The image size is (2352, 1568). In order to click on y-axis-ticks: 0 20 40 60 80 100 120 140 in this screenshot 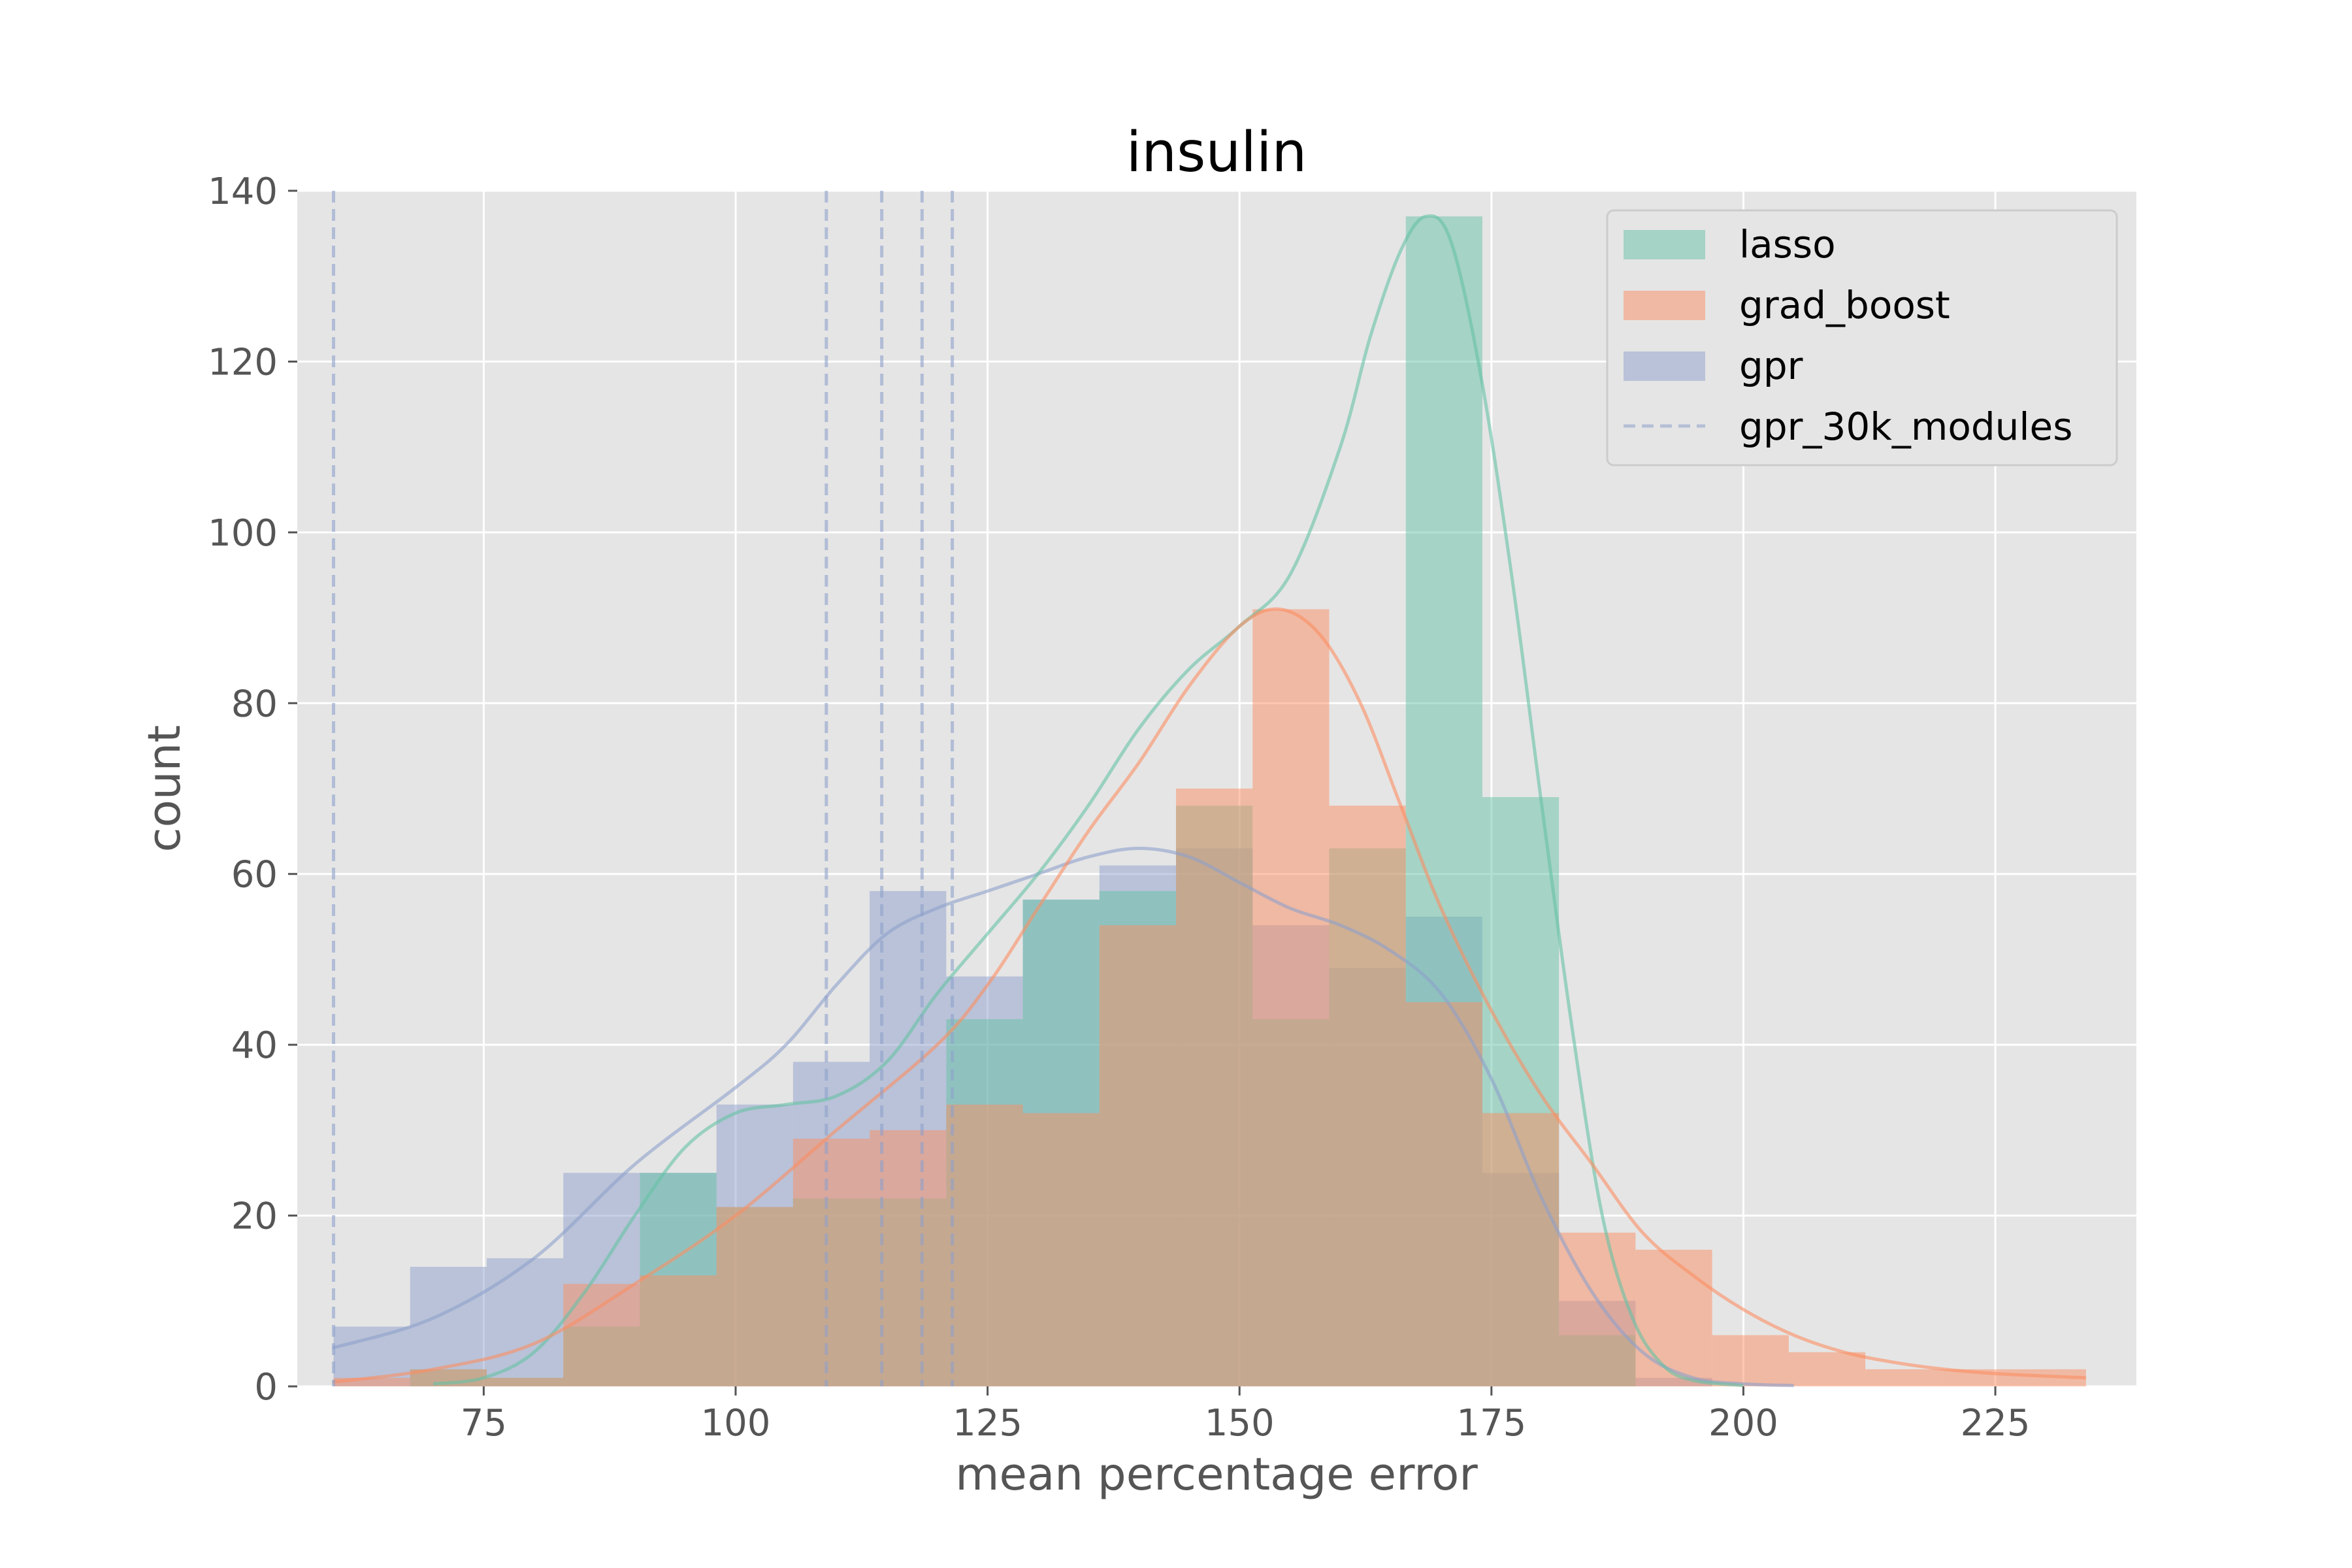, I will do `click(252, 790)`.